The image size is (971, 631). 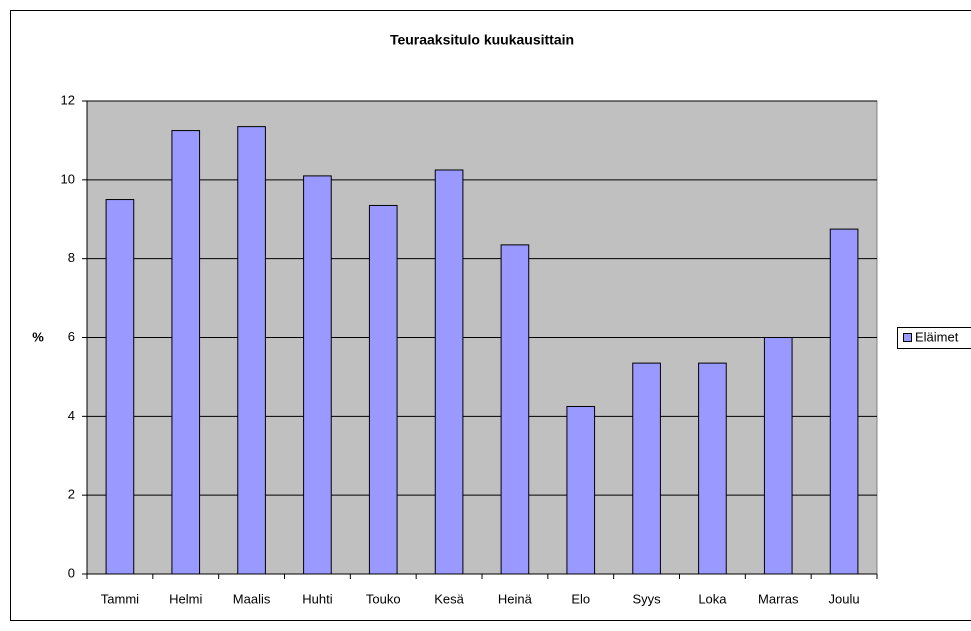 What do you see at coordinates (38, 336) in the screenshot?
I see `y-axis-label: %` at bounding box center [38, 336].